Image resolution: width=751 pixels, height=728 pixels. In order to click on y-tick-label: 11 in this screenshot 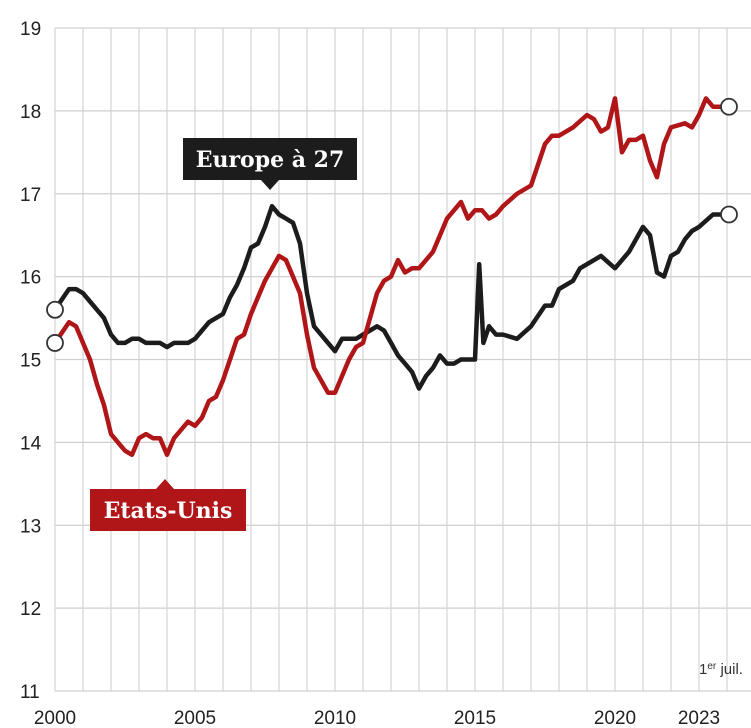, I will do `click(30, 692)`.